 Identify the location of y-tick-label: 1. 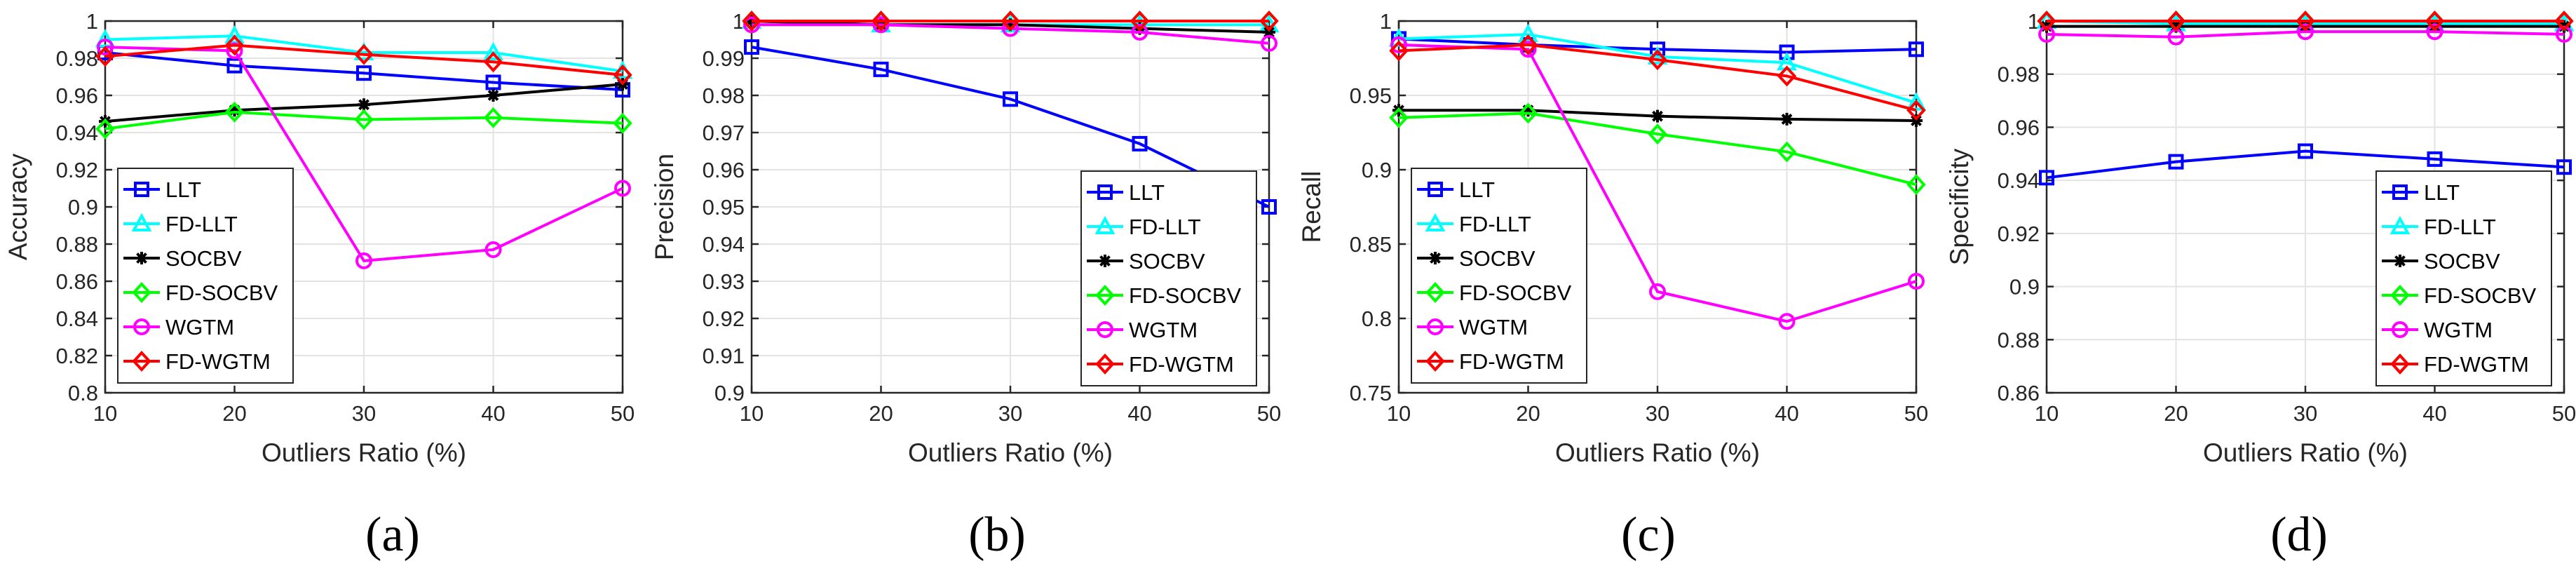
(92, 21).